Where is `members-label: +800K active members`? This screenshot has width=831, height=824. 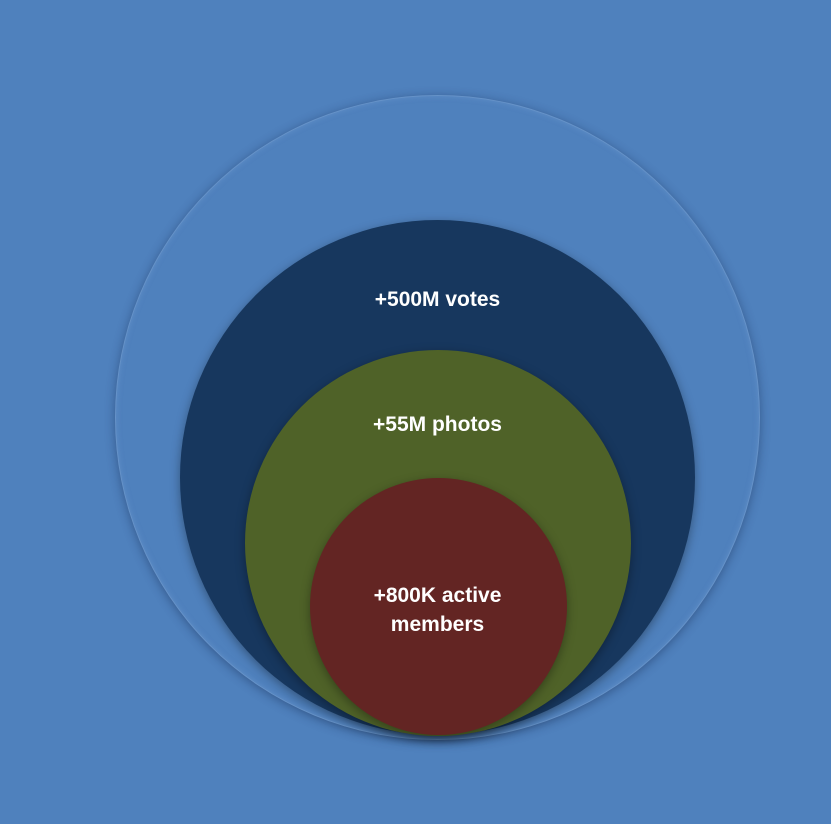 members-label: +800K active members is located at coordinates (437, 610).